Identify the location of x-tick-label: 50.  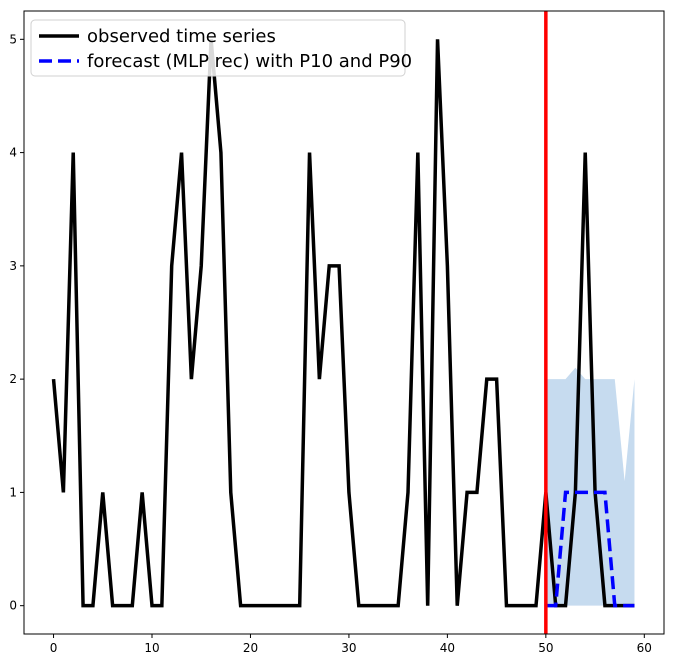
(545, 648).